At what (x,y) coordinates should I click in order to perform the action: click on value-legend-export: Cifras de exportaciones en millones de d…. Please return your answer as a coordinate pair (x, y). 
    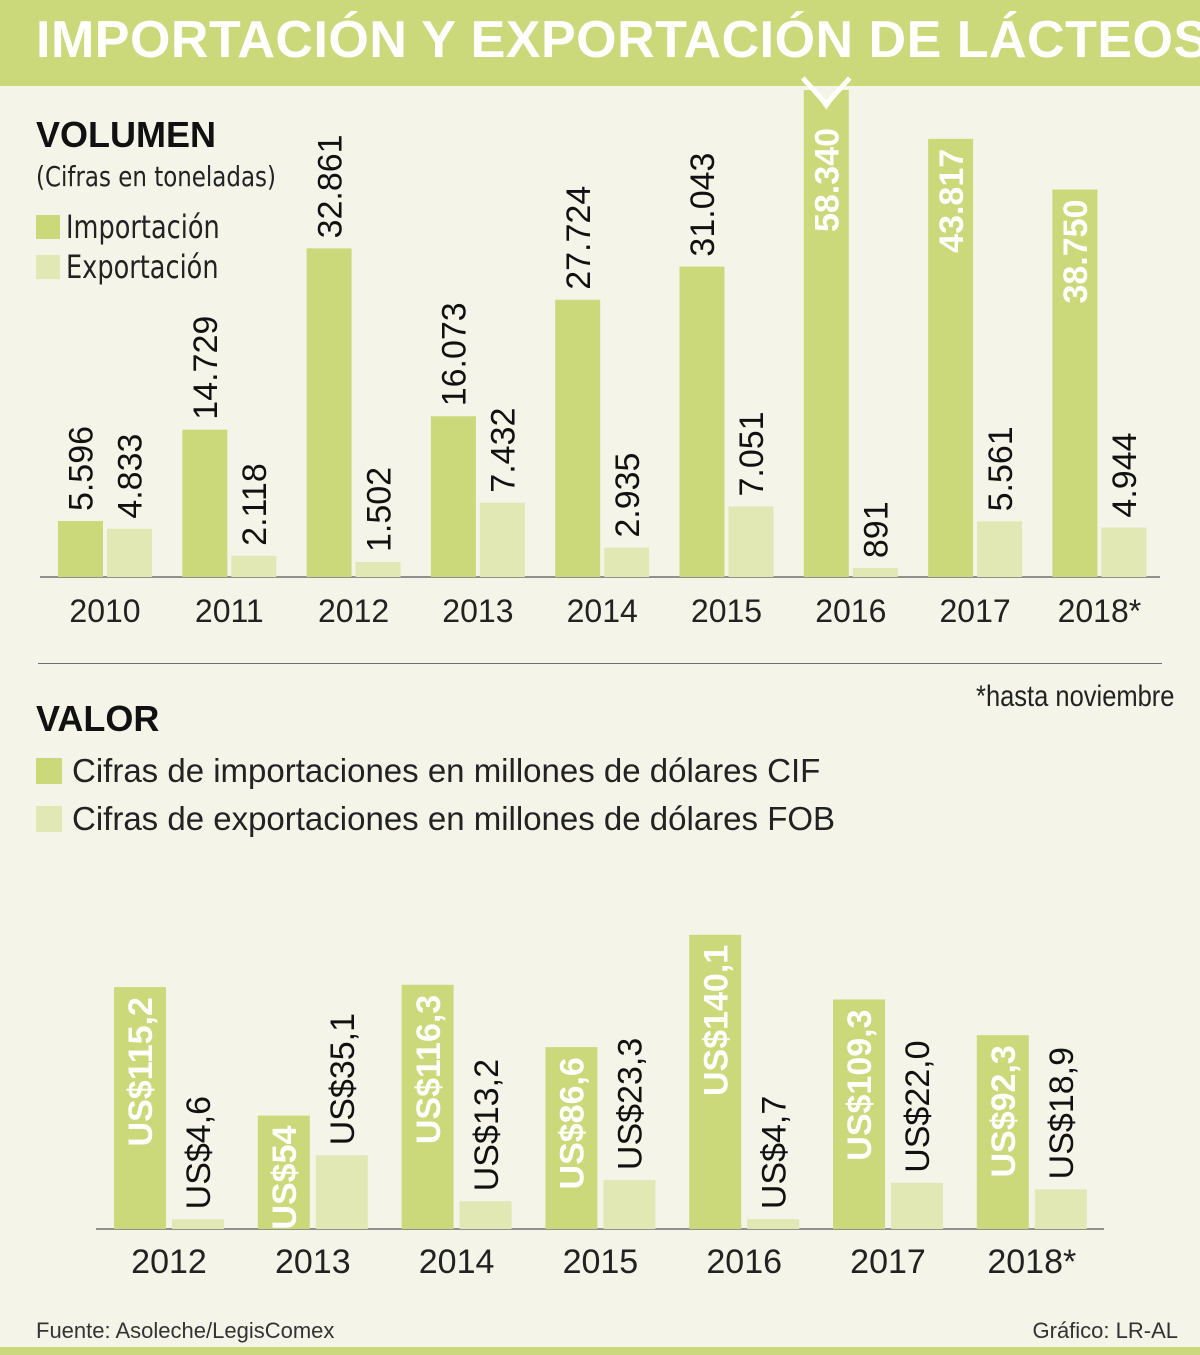
    Looking at the image, I should click on (435, 819).